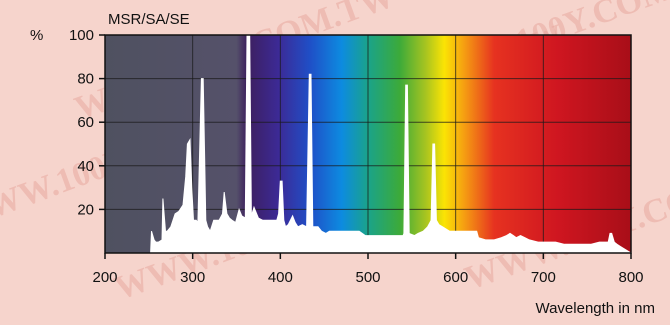  I want to click on x-tick-label: 300, so click(192, 277).